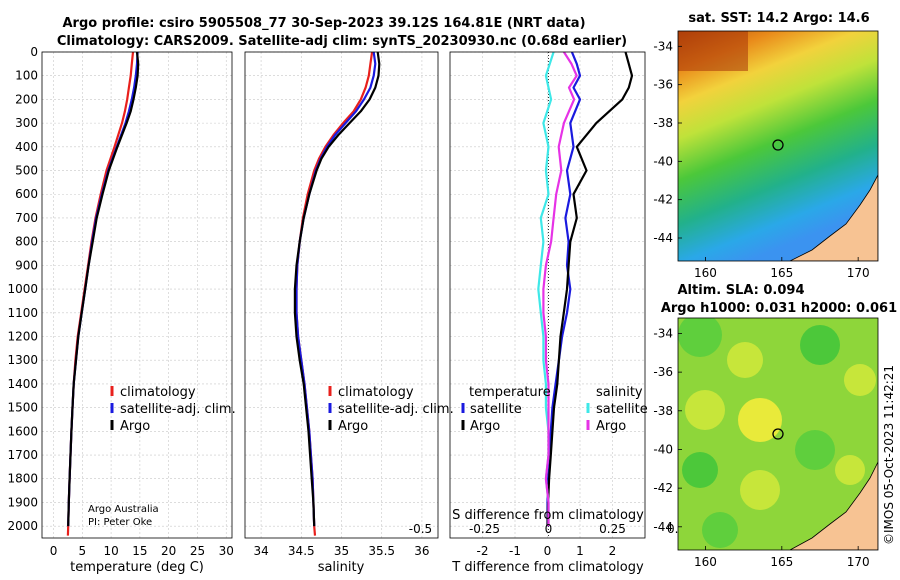  Describe the element at coordinates (168, 551) in the screenshot. I see `x-tick-label: 20` at that location.